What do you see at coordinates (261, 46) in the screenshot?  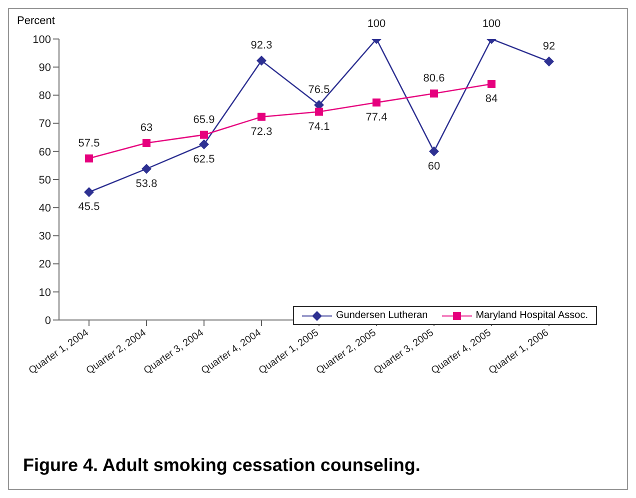 I see `data-label: 92.3` at bounding box center [261, 46].